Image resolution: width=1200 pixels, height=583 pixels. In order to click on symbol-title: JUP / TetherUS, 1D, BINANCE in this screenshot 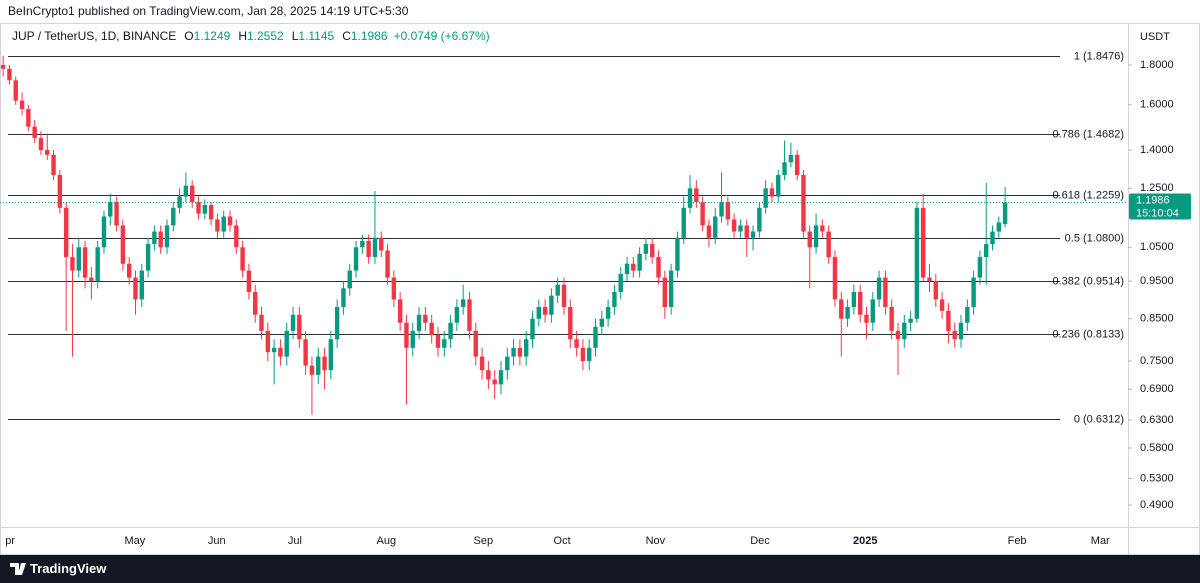, I will do `click(94, 36)`.